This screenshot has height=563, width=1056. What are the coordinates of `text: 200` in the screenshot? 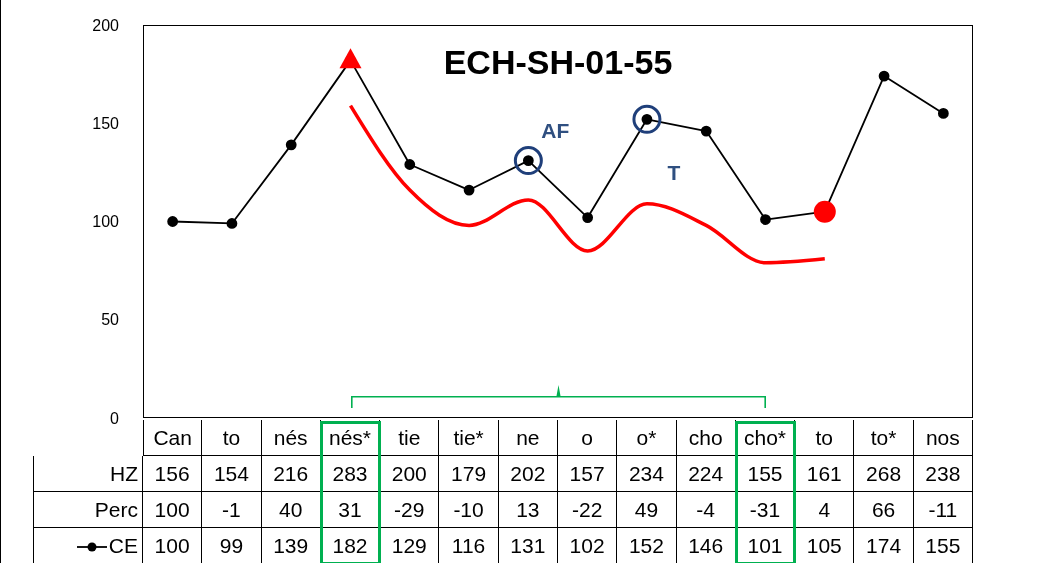 It's located at (410, 474).